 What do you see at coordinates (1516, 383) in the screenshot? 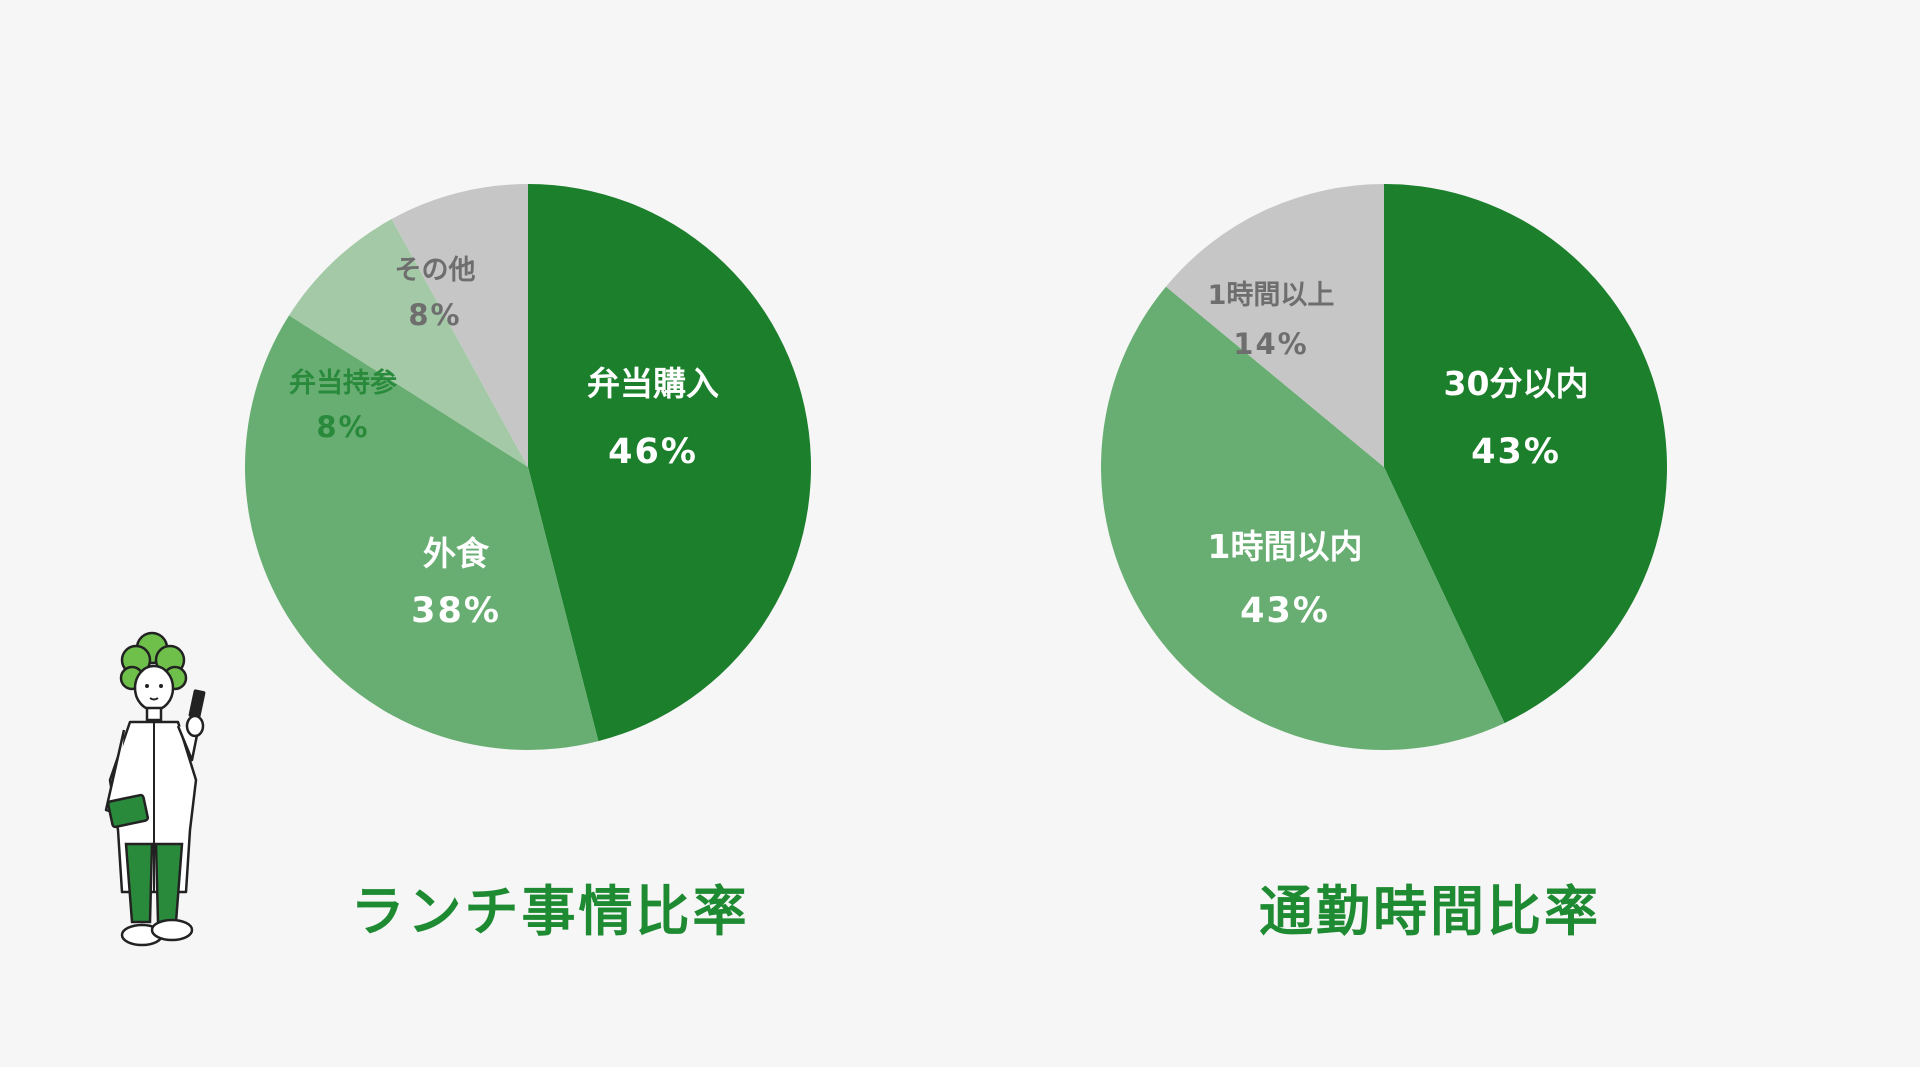
I see `commute-slice-label-1: 30分以内` at bounding box center [1516, 383].